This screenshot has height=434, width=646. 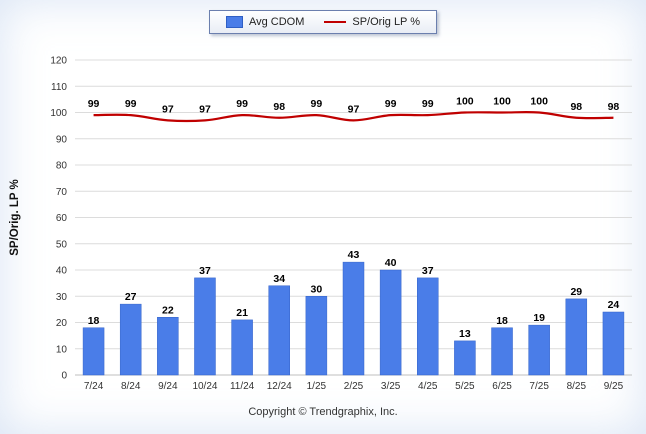 What do you see at coordinates (539, 318) in the screenshot?
I see `bar-value-label: 19` at bounding box center [539, 318].